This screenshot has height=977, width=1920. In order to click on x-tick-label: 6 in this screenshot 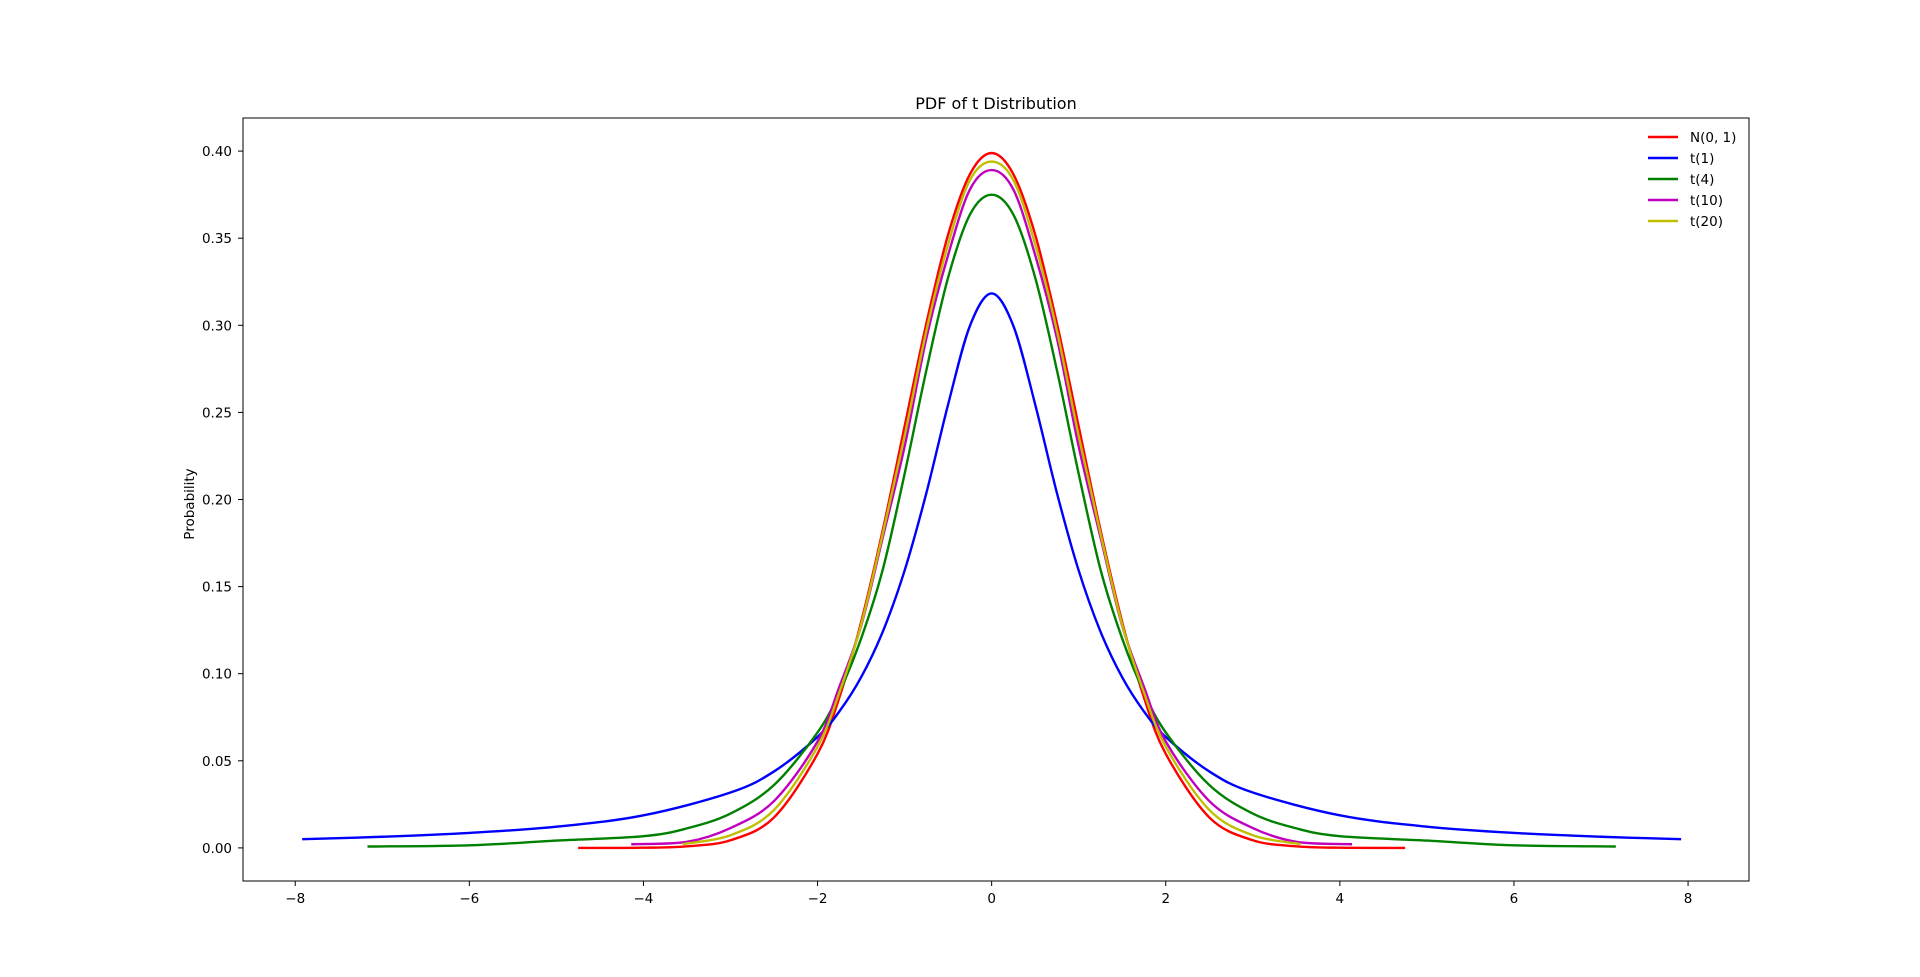, I will do `click(1514, 899)`.